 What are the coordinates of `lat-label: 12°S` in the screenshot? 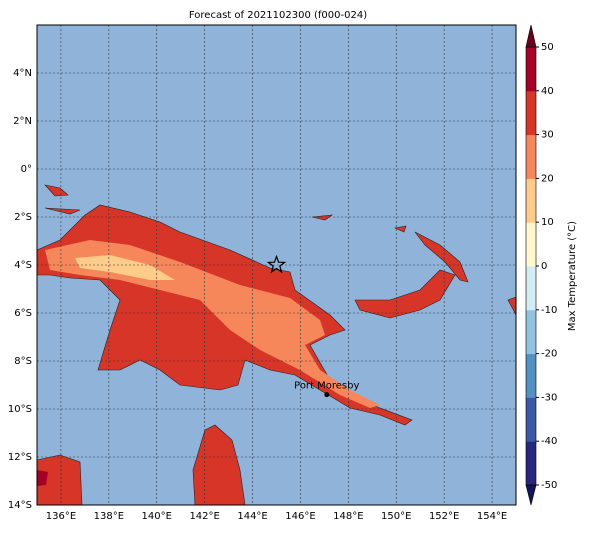 It's located at (20, 457).